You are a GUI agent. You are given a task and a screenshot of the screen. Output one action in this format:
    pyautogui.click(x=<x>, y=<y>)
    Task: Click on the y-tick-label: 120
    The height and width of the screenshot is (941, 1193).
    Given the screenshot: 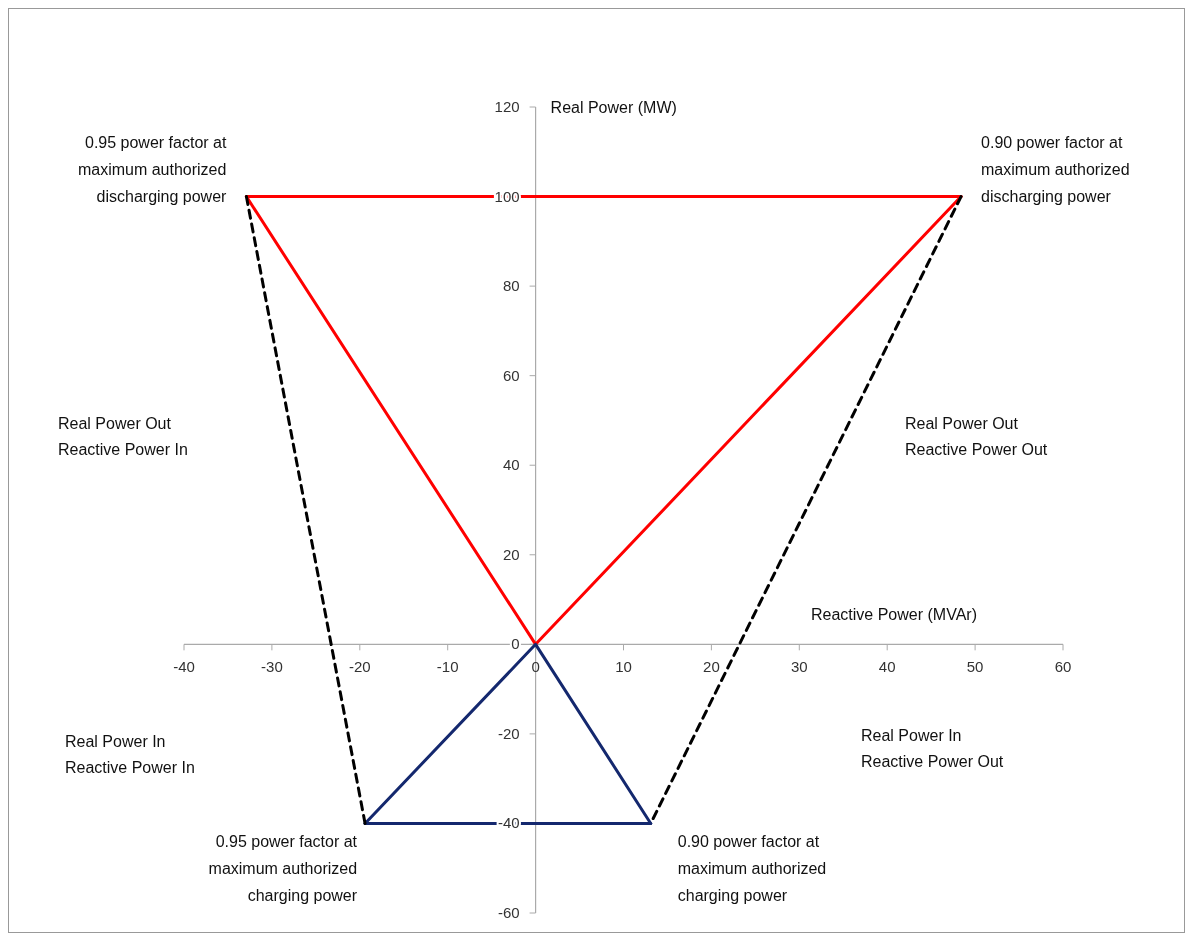 What is the action you would take?
    pyautogui.click(x=507, y=106)
    